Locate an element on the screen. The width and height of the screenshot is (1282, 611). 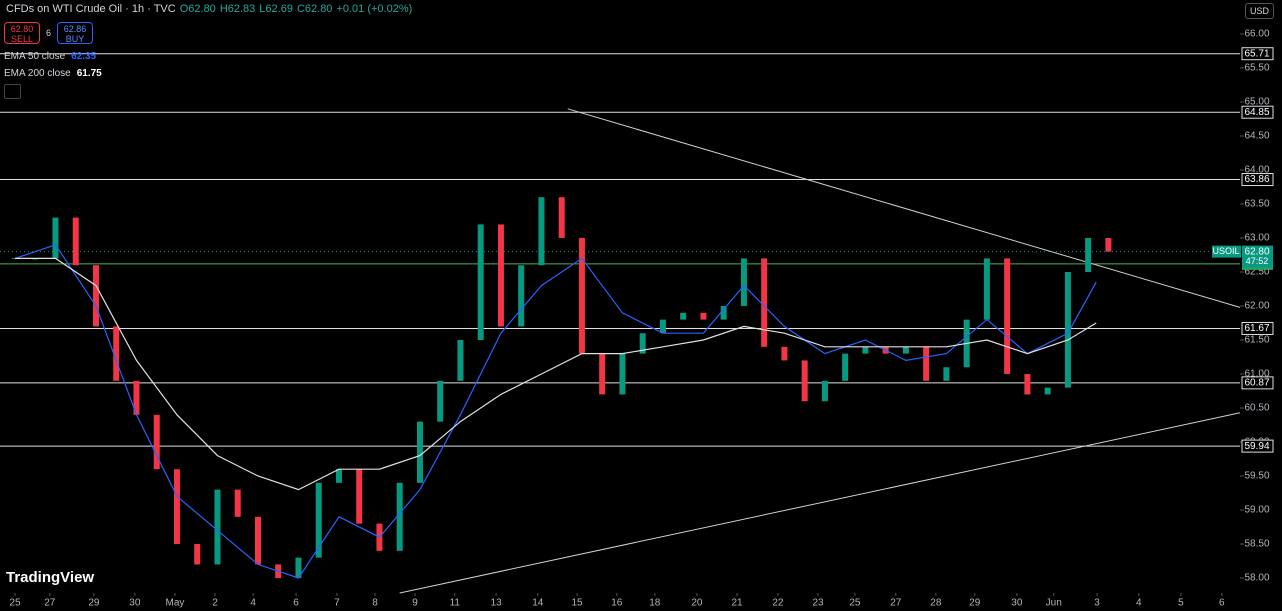
price-label: 62.80 is located at coordinates (1256, 251).